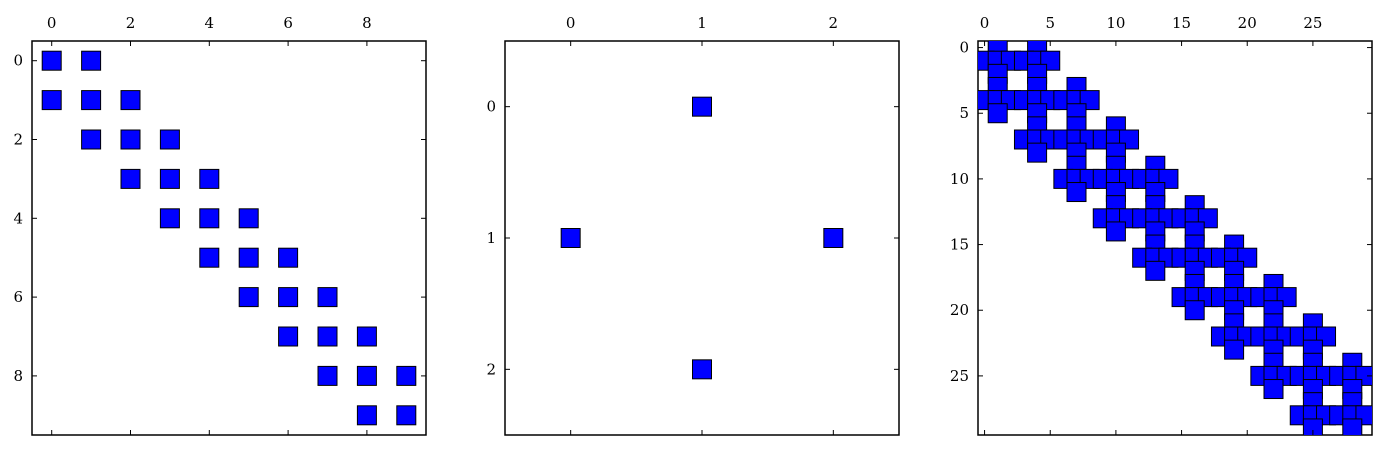 Image resolution: width=1385 pixels, height=449 pixels. I want to click on markers, so click(702, 238).